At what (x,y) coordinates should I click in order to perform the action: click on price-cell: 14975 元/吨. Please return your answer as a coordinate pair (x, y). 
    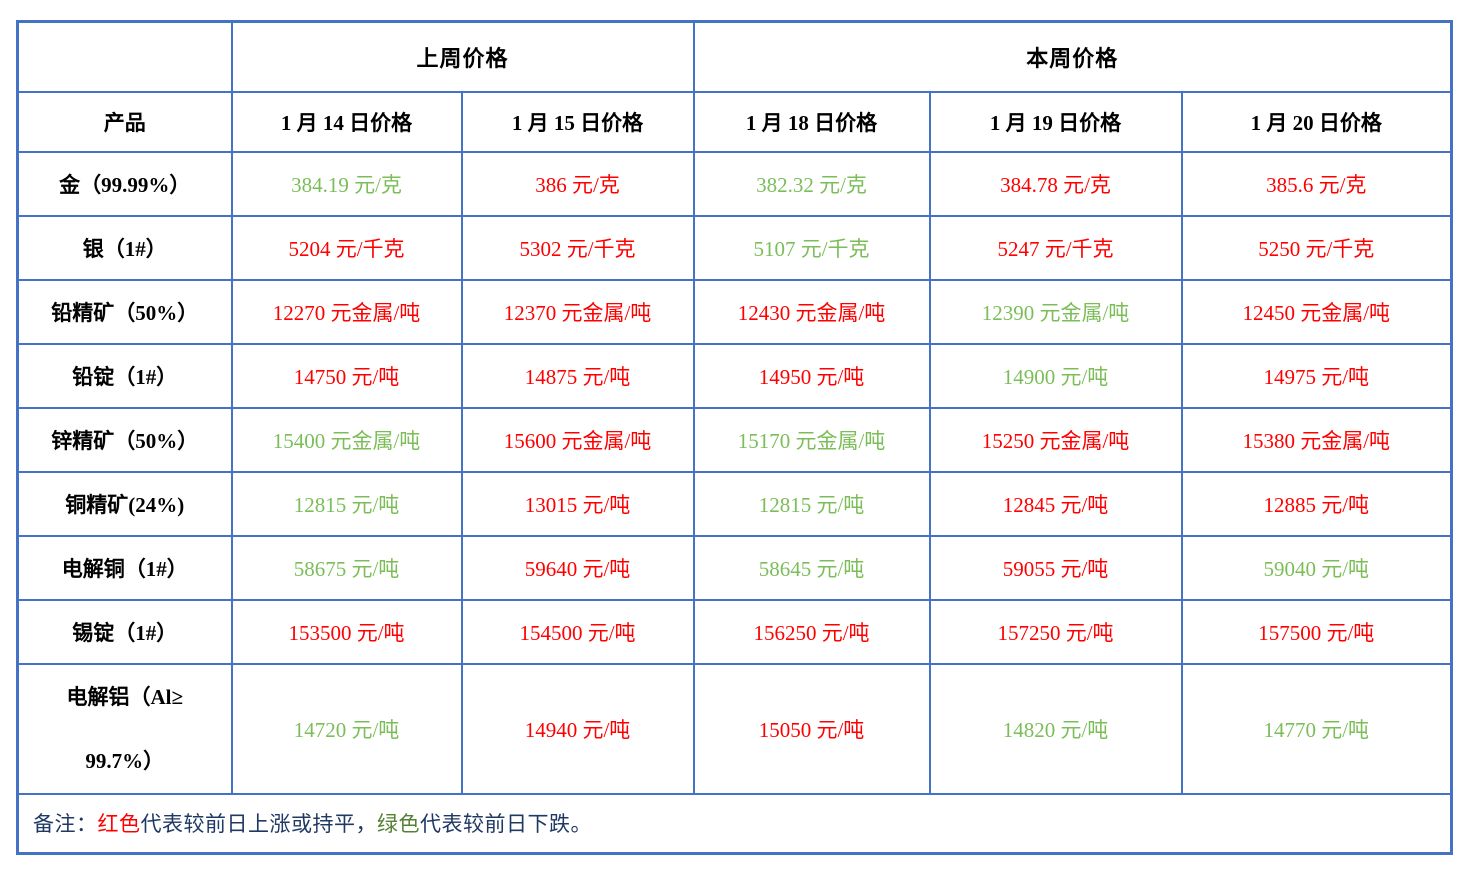
    Looking at the image, I should click on (1316, 375).